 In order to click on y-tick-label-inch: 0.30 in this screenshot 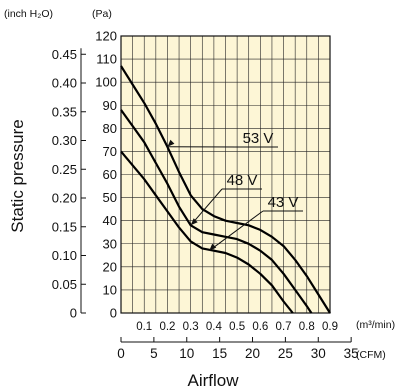, I will do `click(64, 140)`.